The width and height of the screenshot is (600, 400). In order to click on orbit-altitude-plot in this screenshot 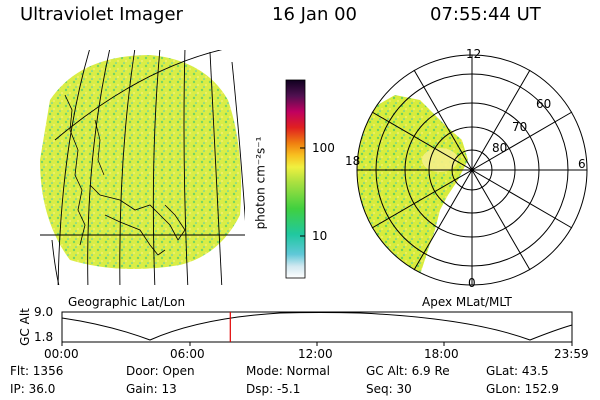, I will do `click(317, 328)`.